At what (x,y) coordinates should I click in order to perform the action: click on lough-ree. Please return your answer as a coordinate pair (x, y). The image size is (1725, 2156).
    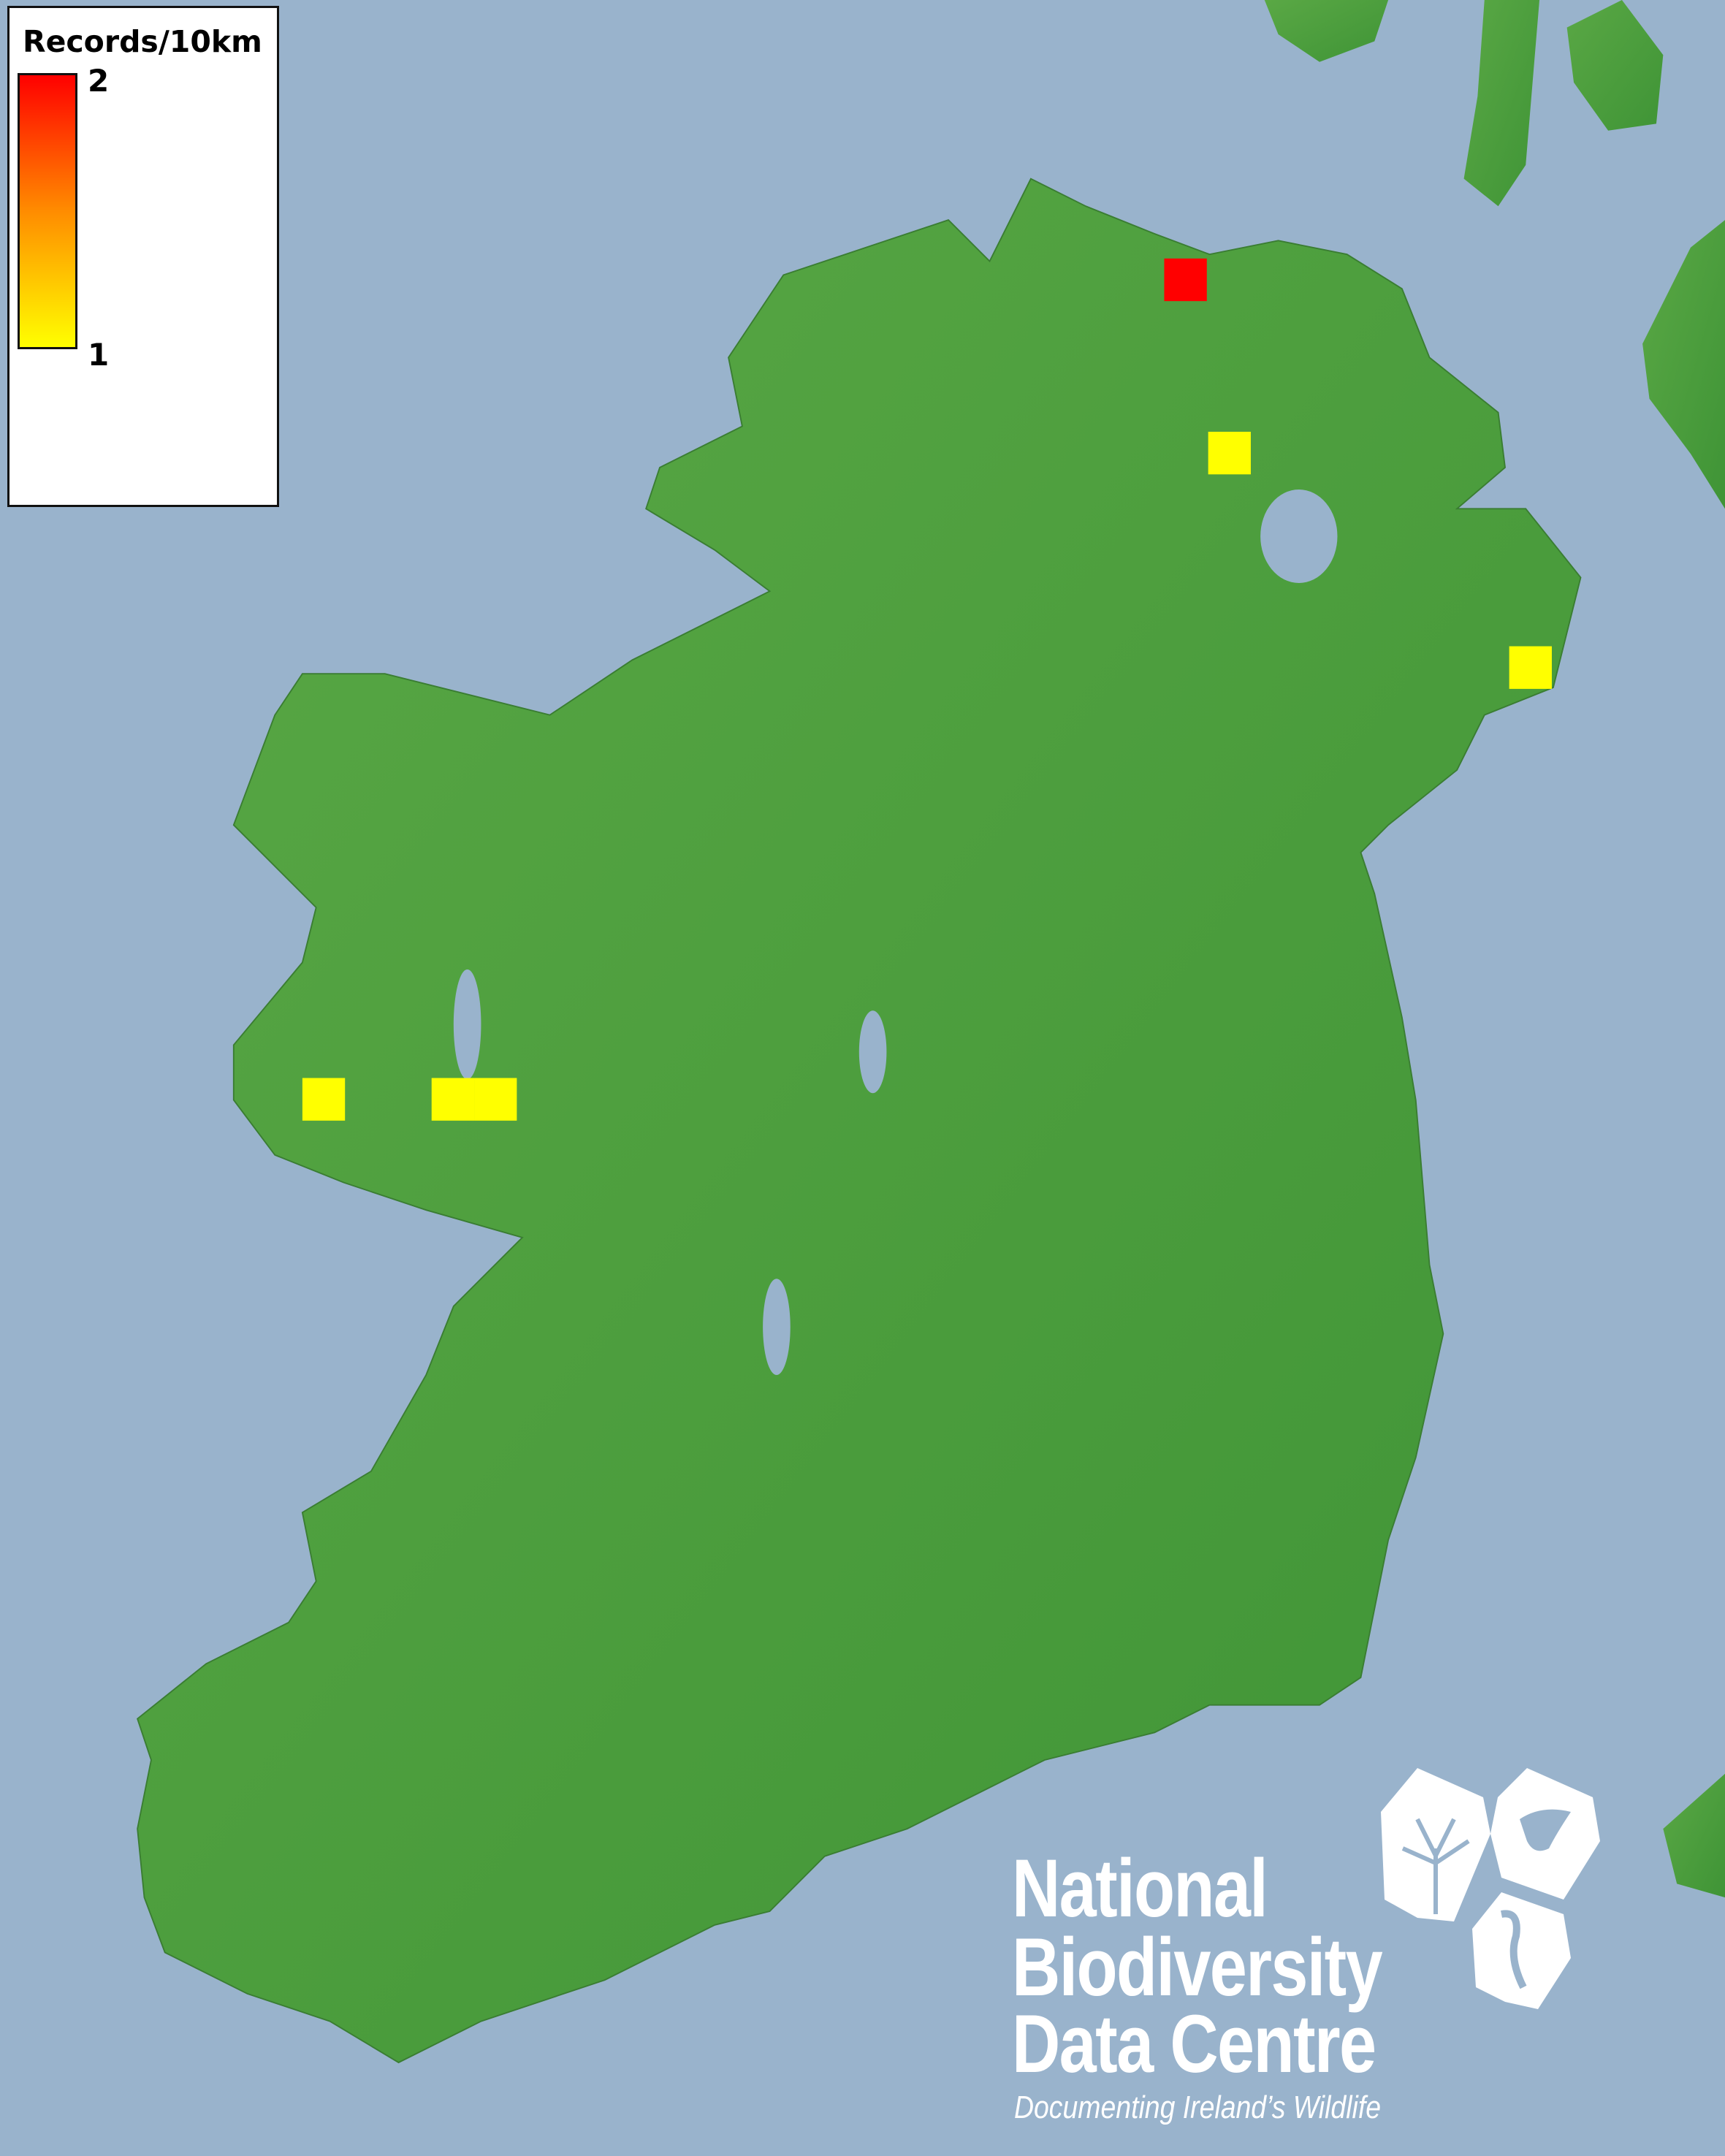
    Looking at the image, I should click on (872, 1052).